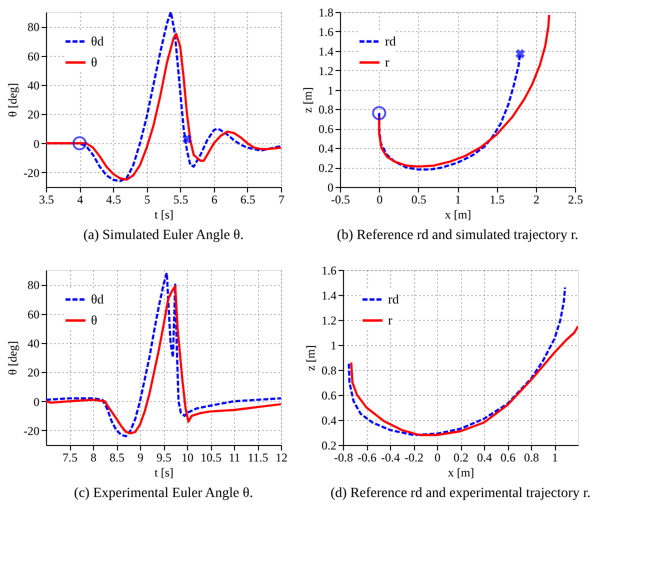 The width and height of the screenshot is (653, 572). Describe the element at coordinates (214, 199) in the screenshot. I see `x-tick-label: 6` at that location.